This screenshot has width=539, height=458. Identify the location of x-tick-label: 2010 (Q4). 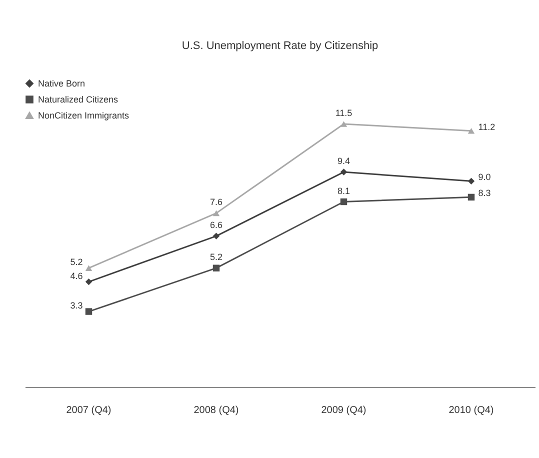
(471, 410).